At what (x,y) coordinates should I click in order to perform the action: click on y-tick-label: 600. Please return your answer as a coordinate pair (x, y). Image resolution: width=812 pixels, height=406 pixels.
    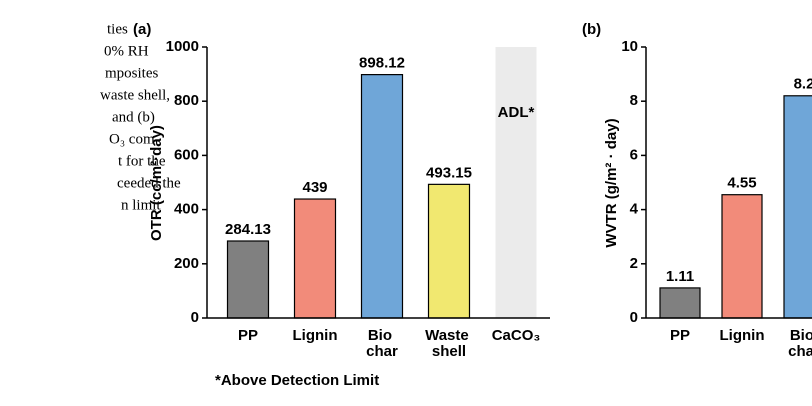
    Looking at the image, I should click on (186, 154).